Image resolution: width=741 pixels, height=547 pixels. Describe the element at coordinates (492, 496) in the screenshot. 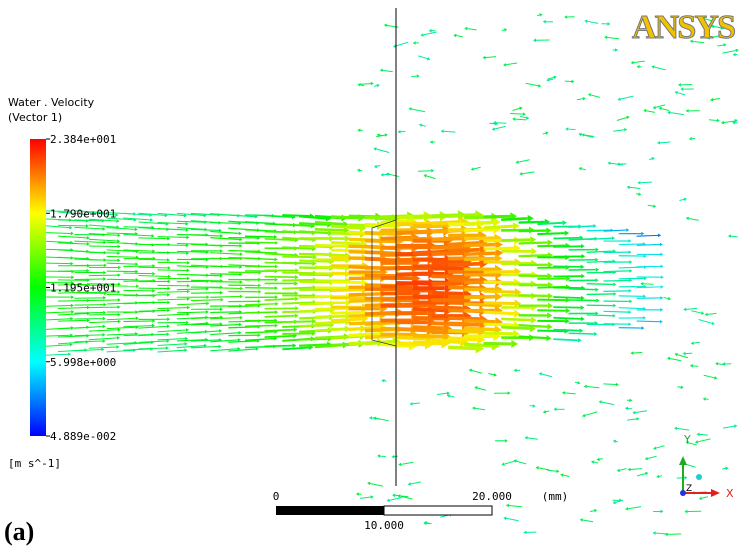

I see `scale-end: 20.000` at that location.